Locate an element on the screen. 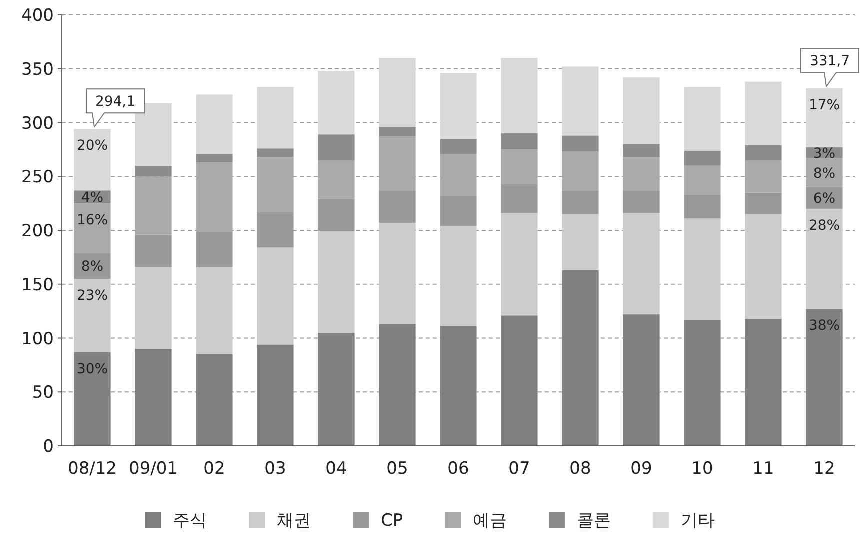  y-tick-label: 200 is located at coordinates (38, 232).